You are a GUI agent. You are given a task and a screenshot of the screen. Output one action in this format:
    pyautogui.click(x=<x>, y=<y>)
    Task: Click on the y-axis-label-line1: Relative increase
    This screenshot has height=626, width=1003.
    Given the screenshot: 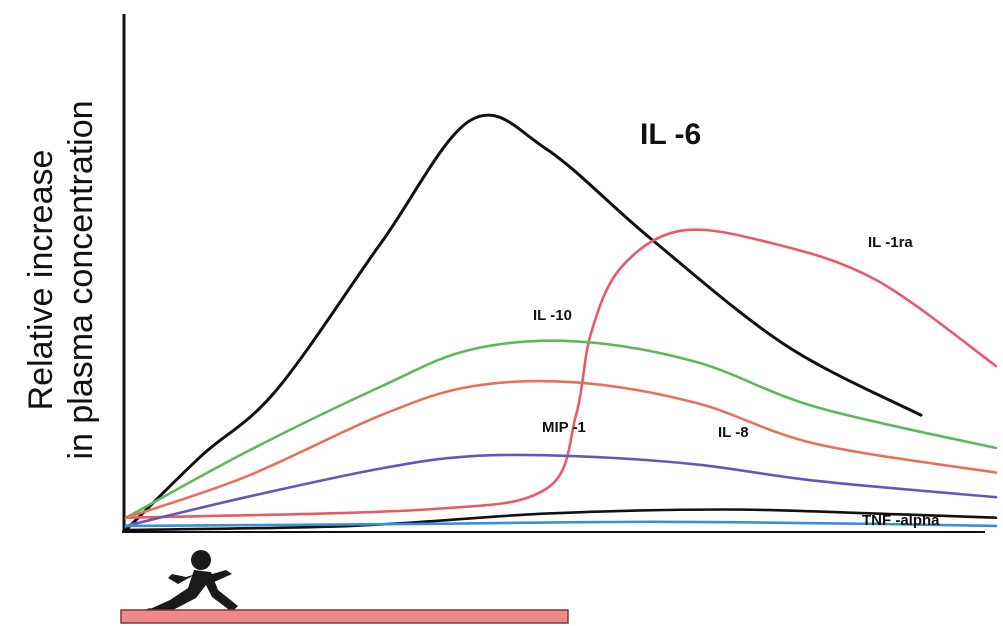 What is the action you would take?
    pyautogui.click(x=41, y=280)
    